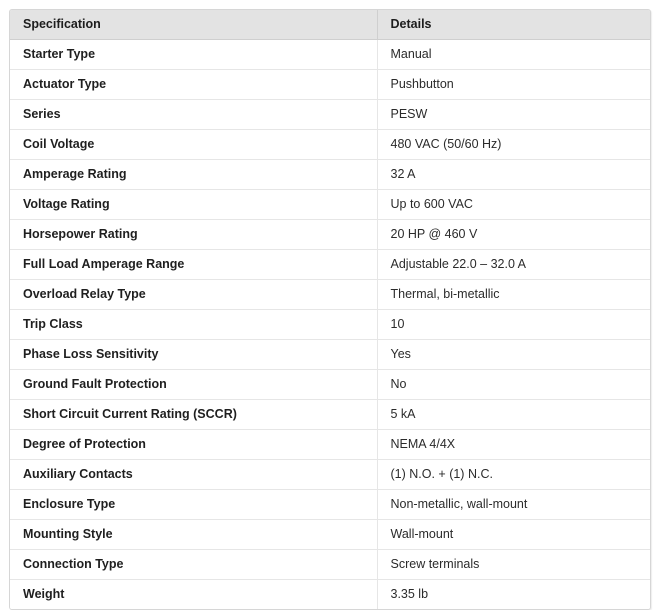  I want to click on spec-name-cell: Coil Voltage, so click(194, 144).